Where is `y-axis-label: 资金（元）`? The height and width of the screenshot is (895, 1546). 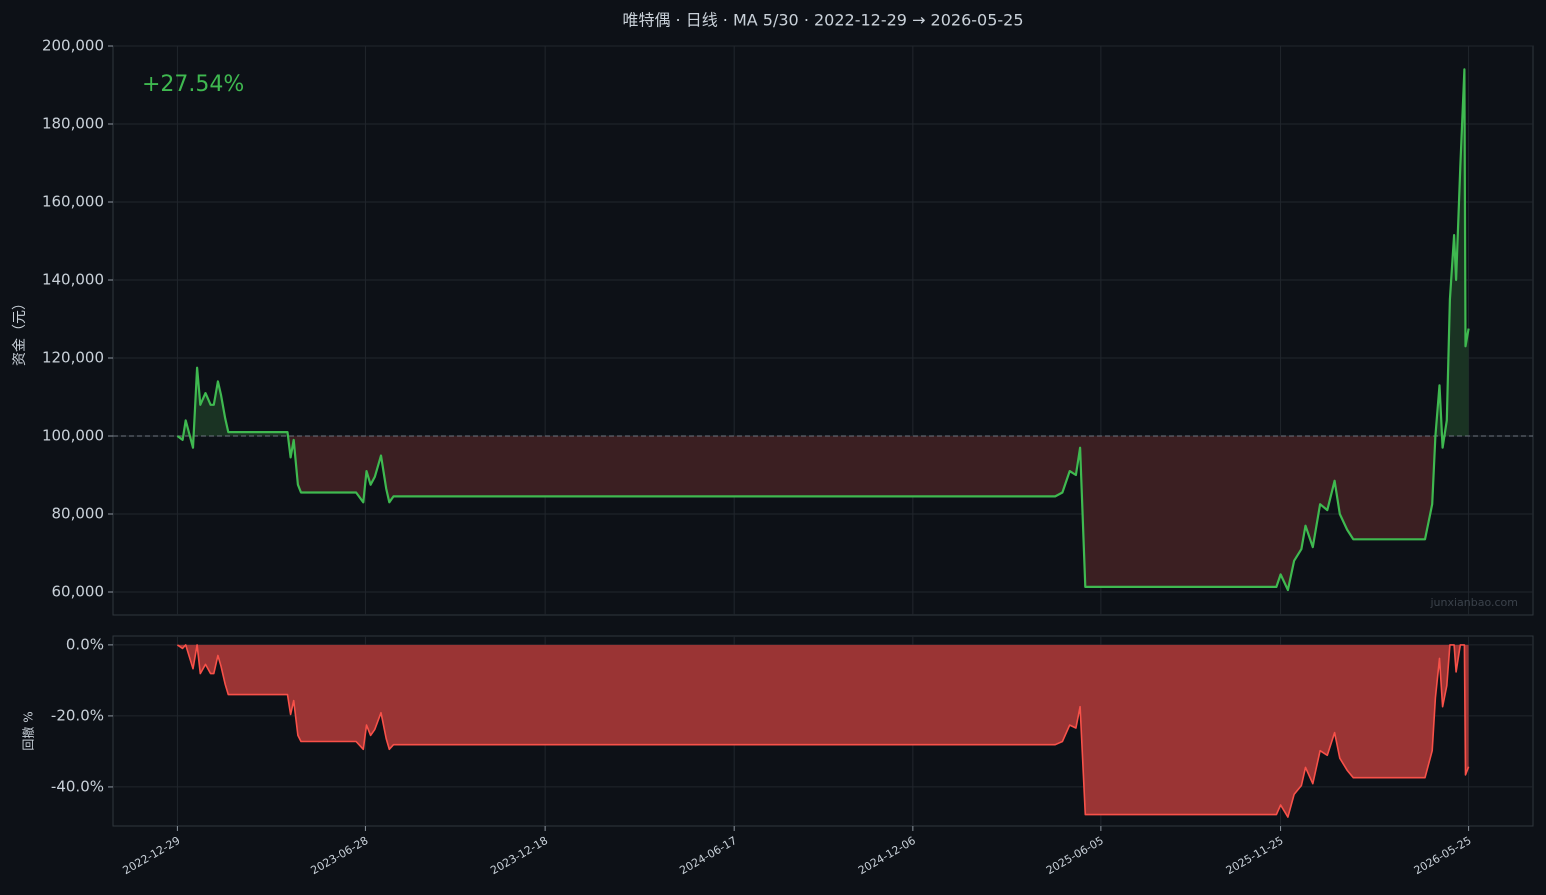 y-axis-label: 资金（元） is located at coordinates (20, 331).